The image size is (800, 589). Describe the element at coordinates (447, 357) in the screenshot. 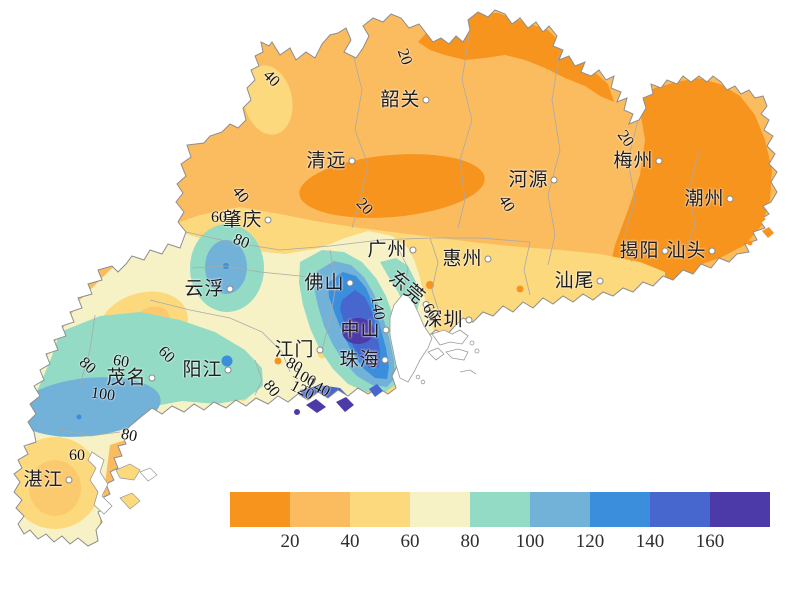

I see `hongkong-islands` at that location.